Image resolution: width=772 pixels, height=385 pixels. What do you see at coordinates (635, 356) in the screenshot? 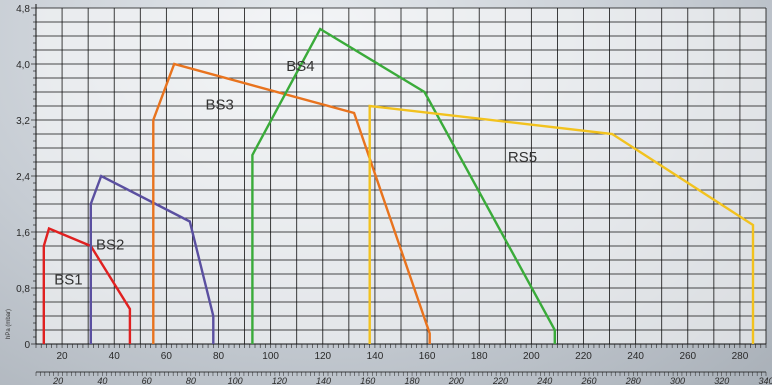
I see `x-tick-label: 240` at bounding box center [635, 356].